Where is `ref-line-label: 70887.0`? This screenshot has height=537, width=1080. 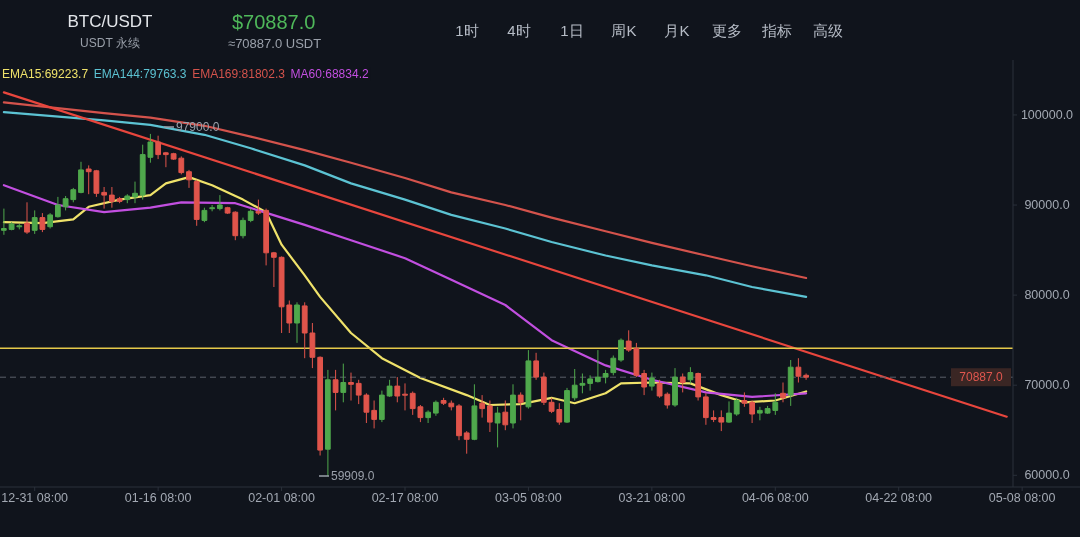 ref-line-label: 70887.0 is located at coordinates (981, 377).